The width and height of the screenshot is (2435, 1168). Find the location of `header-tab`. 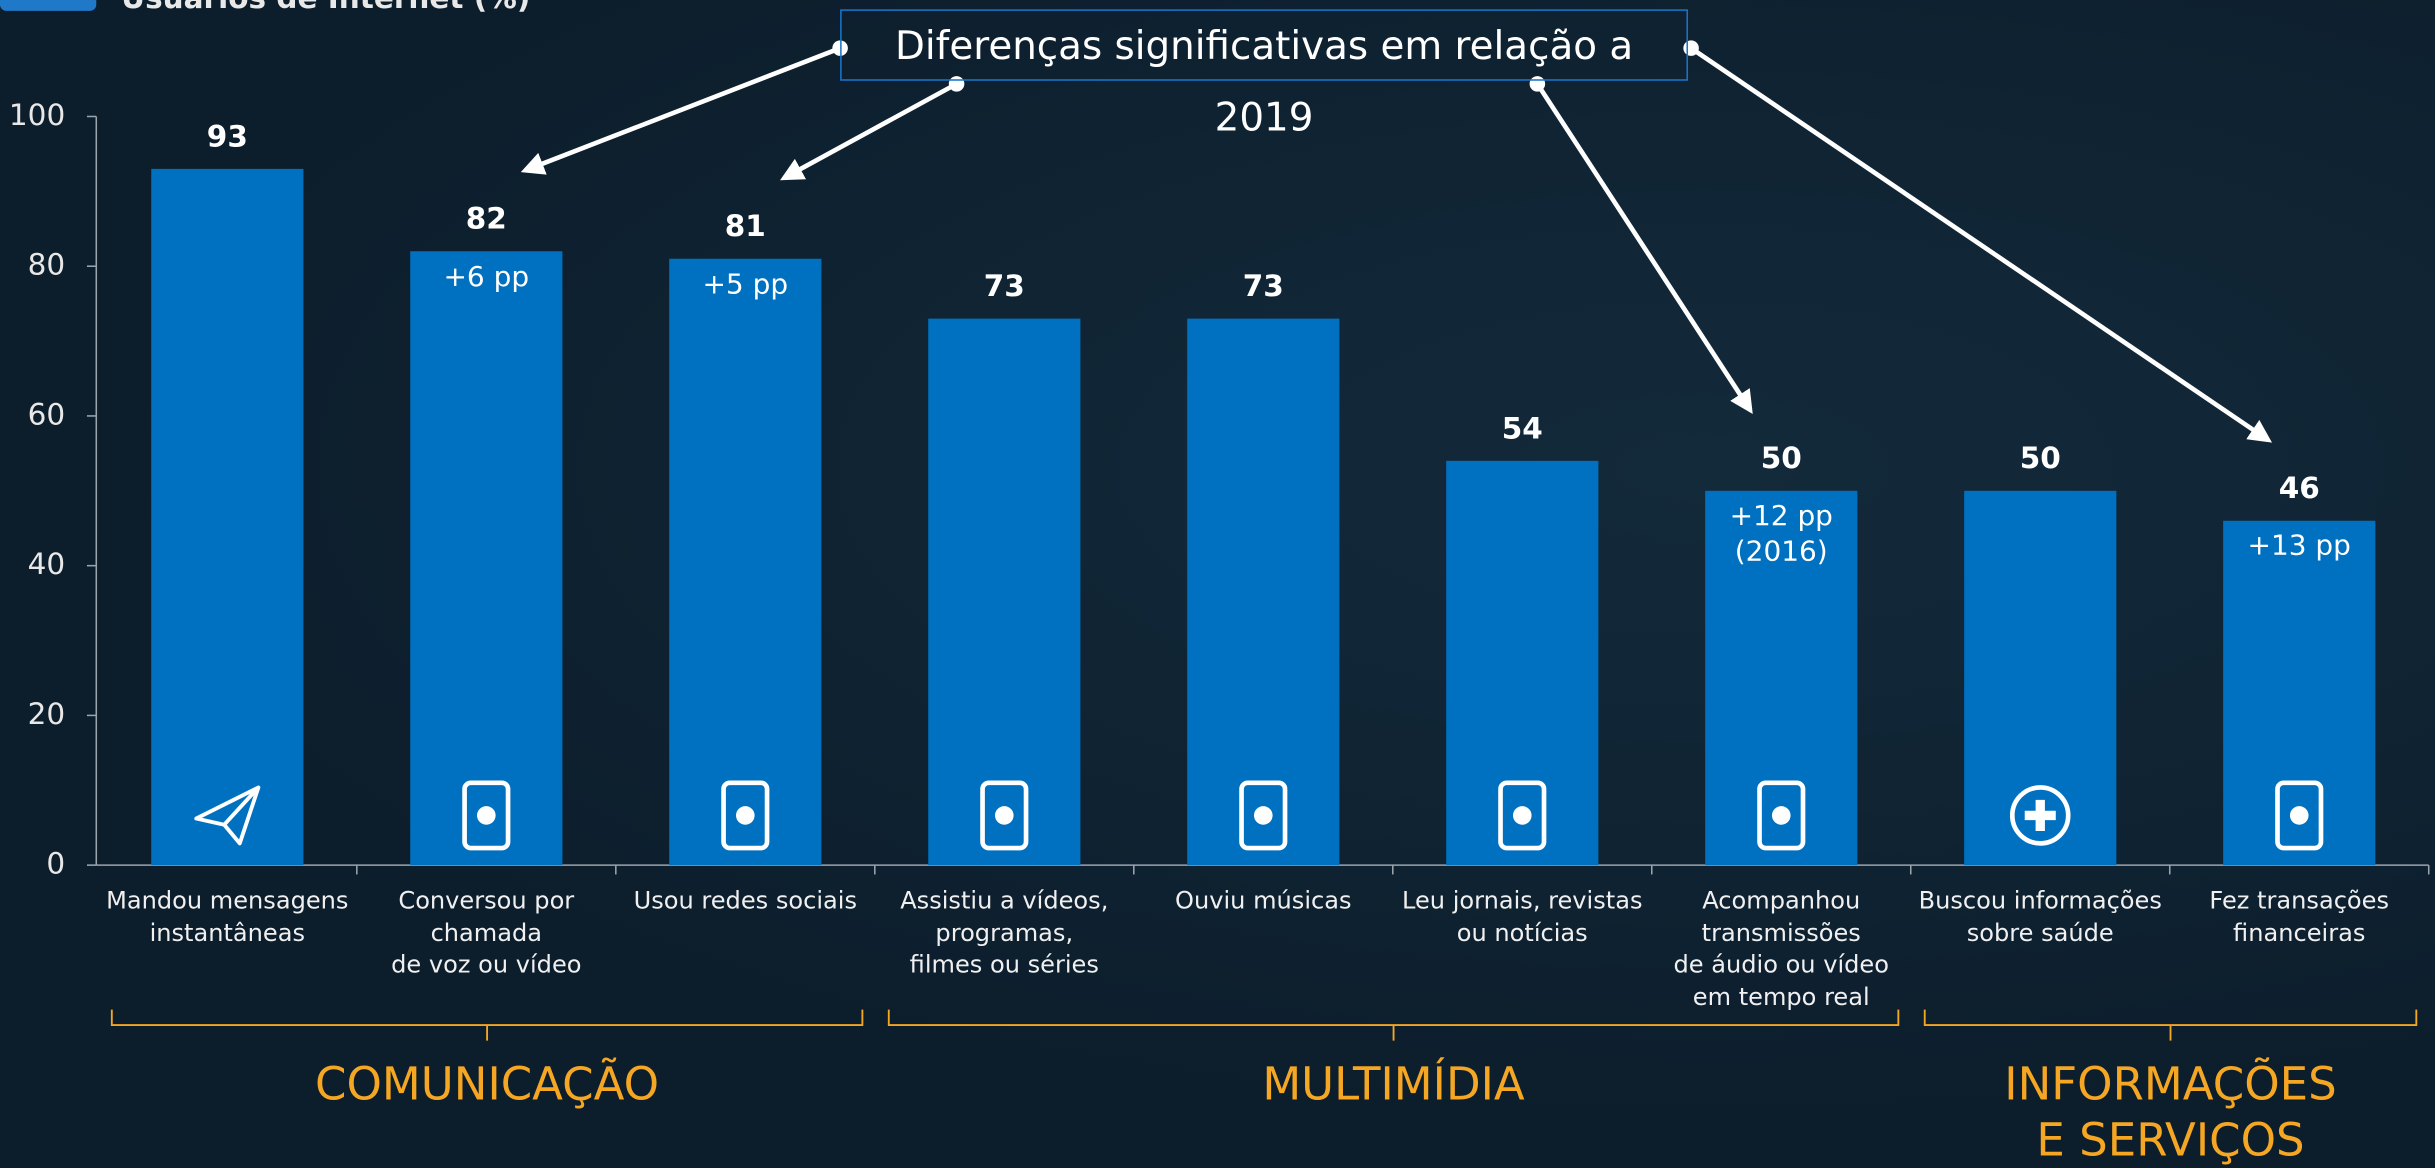

header-tab is located at coordinates (48, 5).